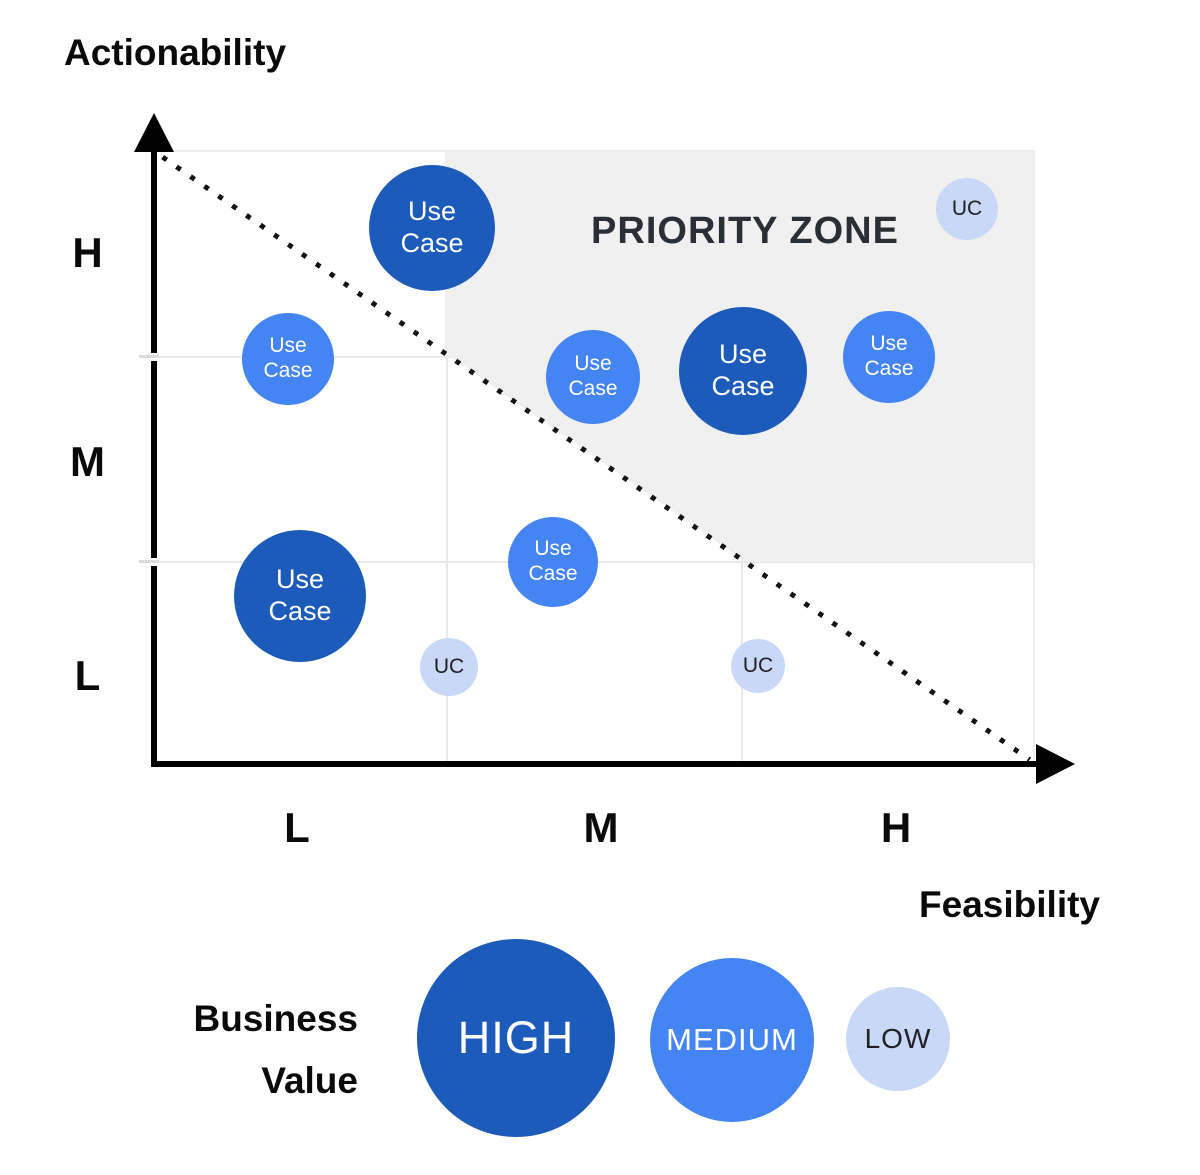  I want to click on y-axis-arrow-icon, so click(154, 132).